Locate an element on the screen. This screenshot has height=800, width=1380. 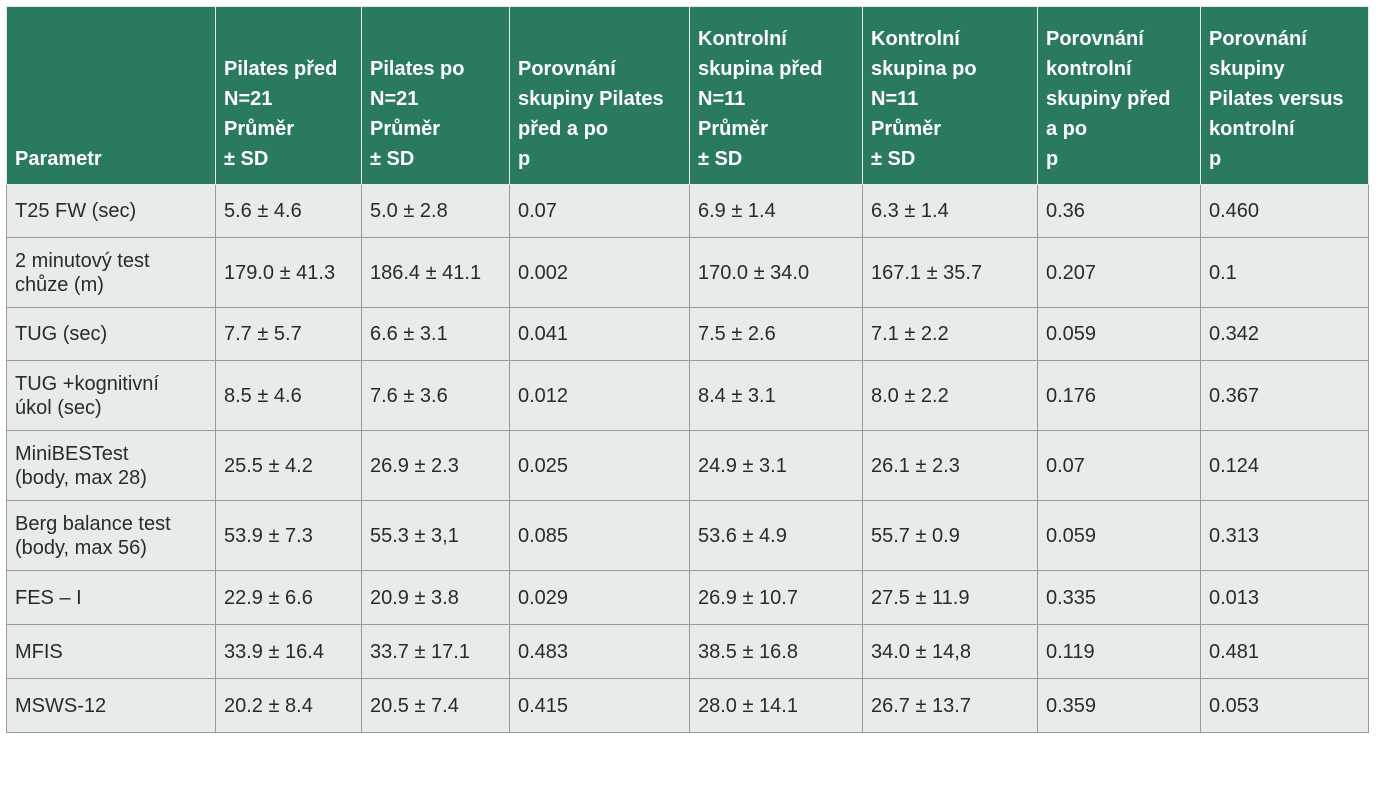
cell-value: 20.2 ± 8.4 is located at coordinates (288, 705).